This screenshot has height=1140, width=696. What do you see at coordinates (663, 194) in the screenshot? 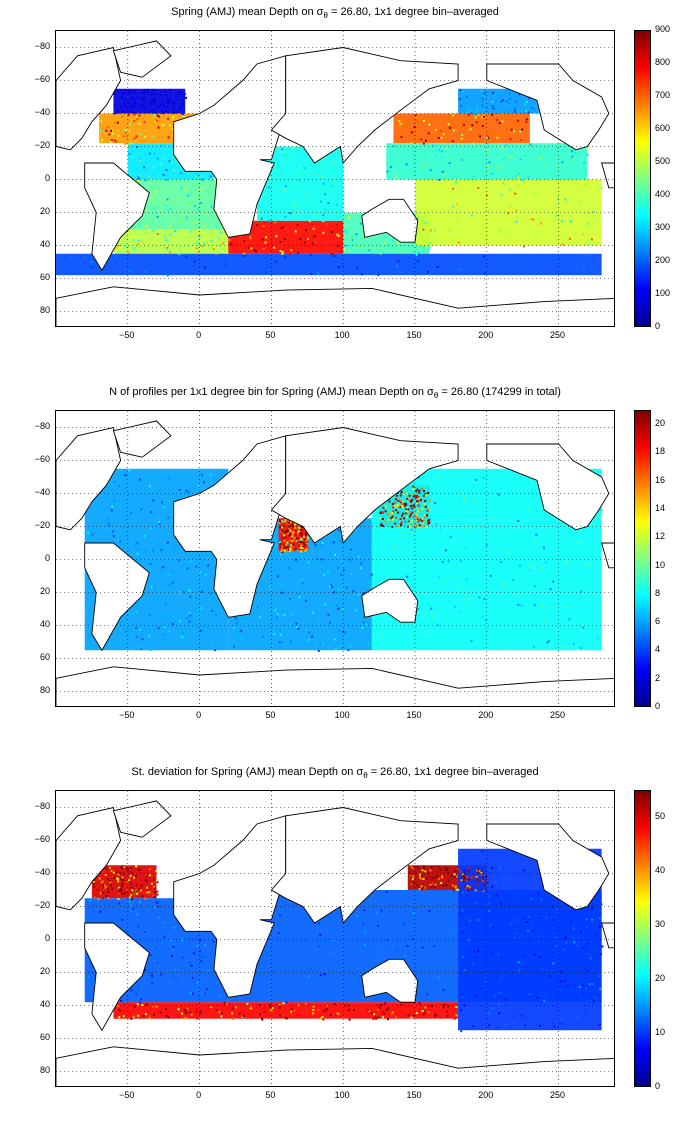
I see `colorbar-tick-label: 400` at bounding box center [663, 194].